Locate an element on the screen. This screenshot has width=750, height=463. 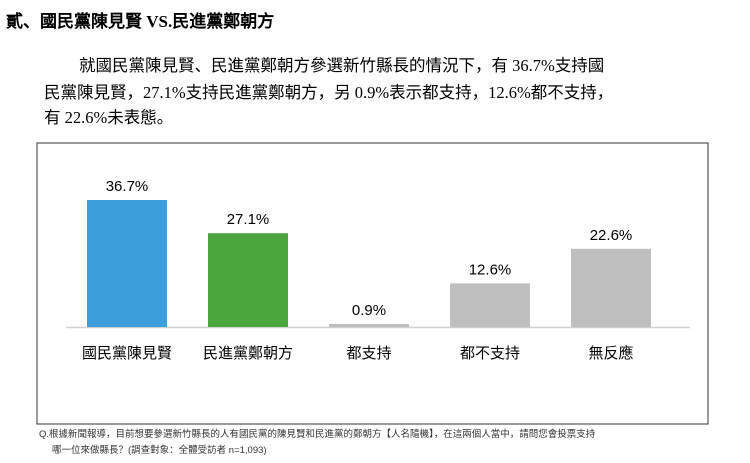
paragraph-line: 有 22.6%未表態。 is located at coordinates (108, 117).